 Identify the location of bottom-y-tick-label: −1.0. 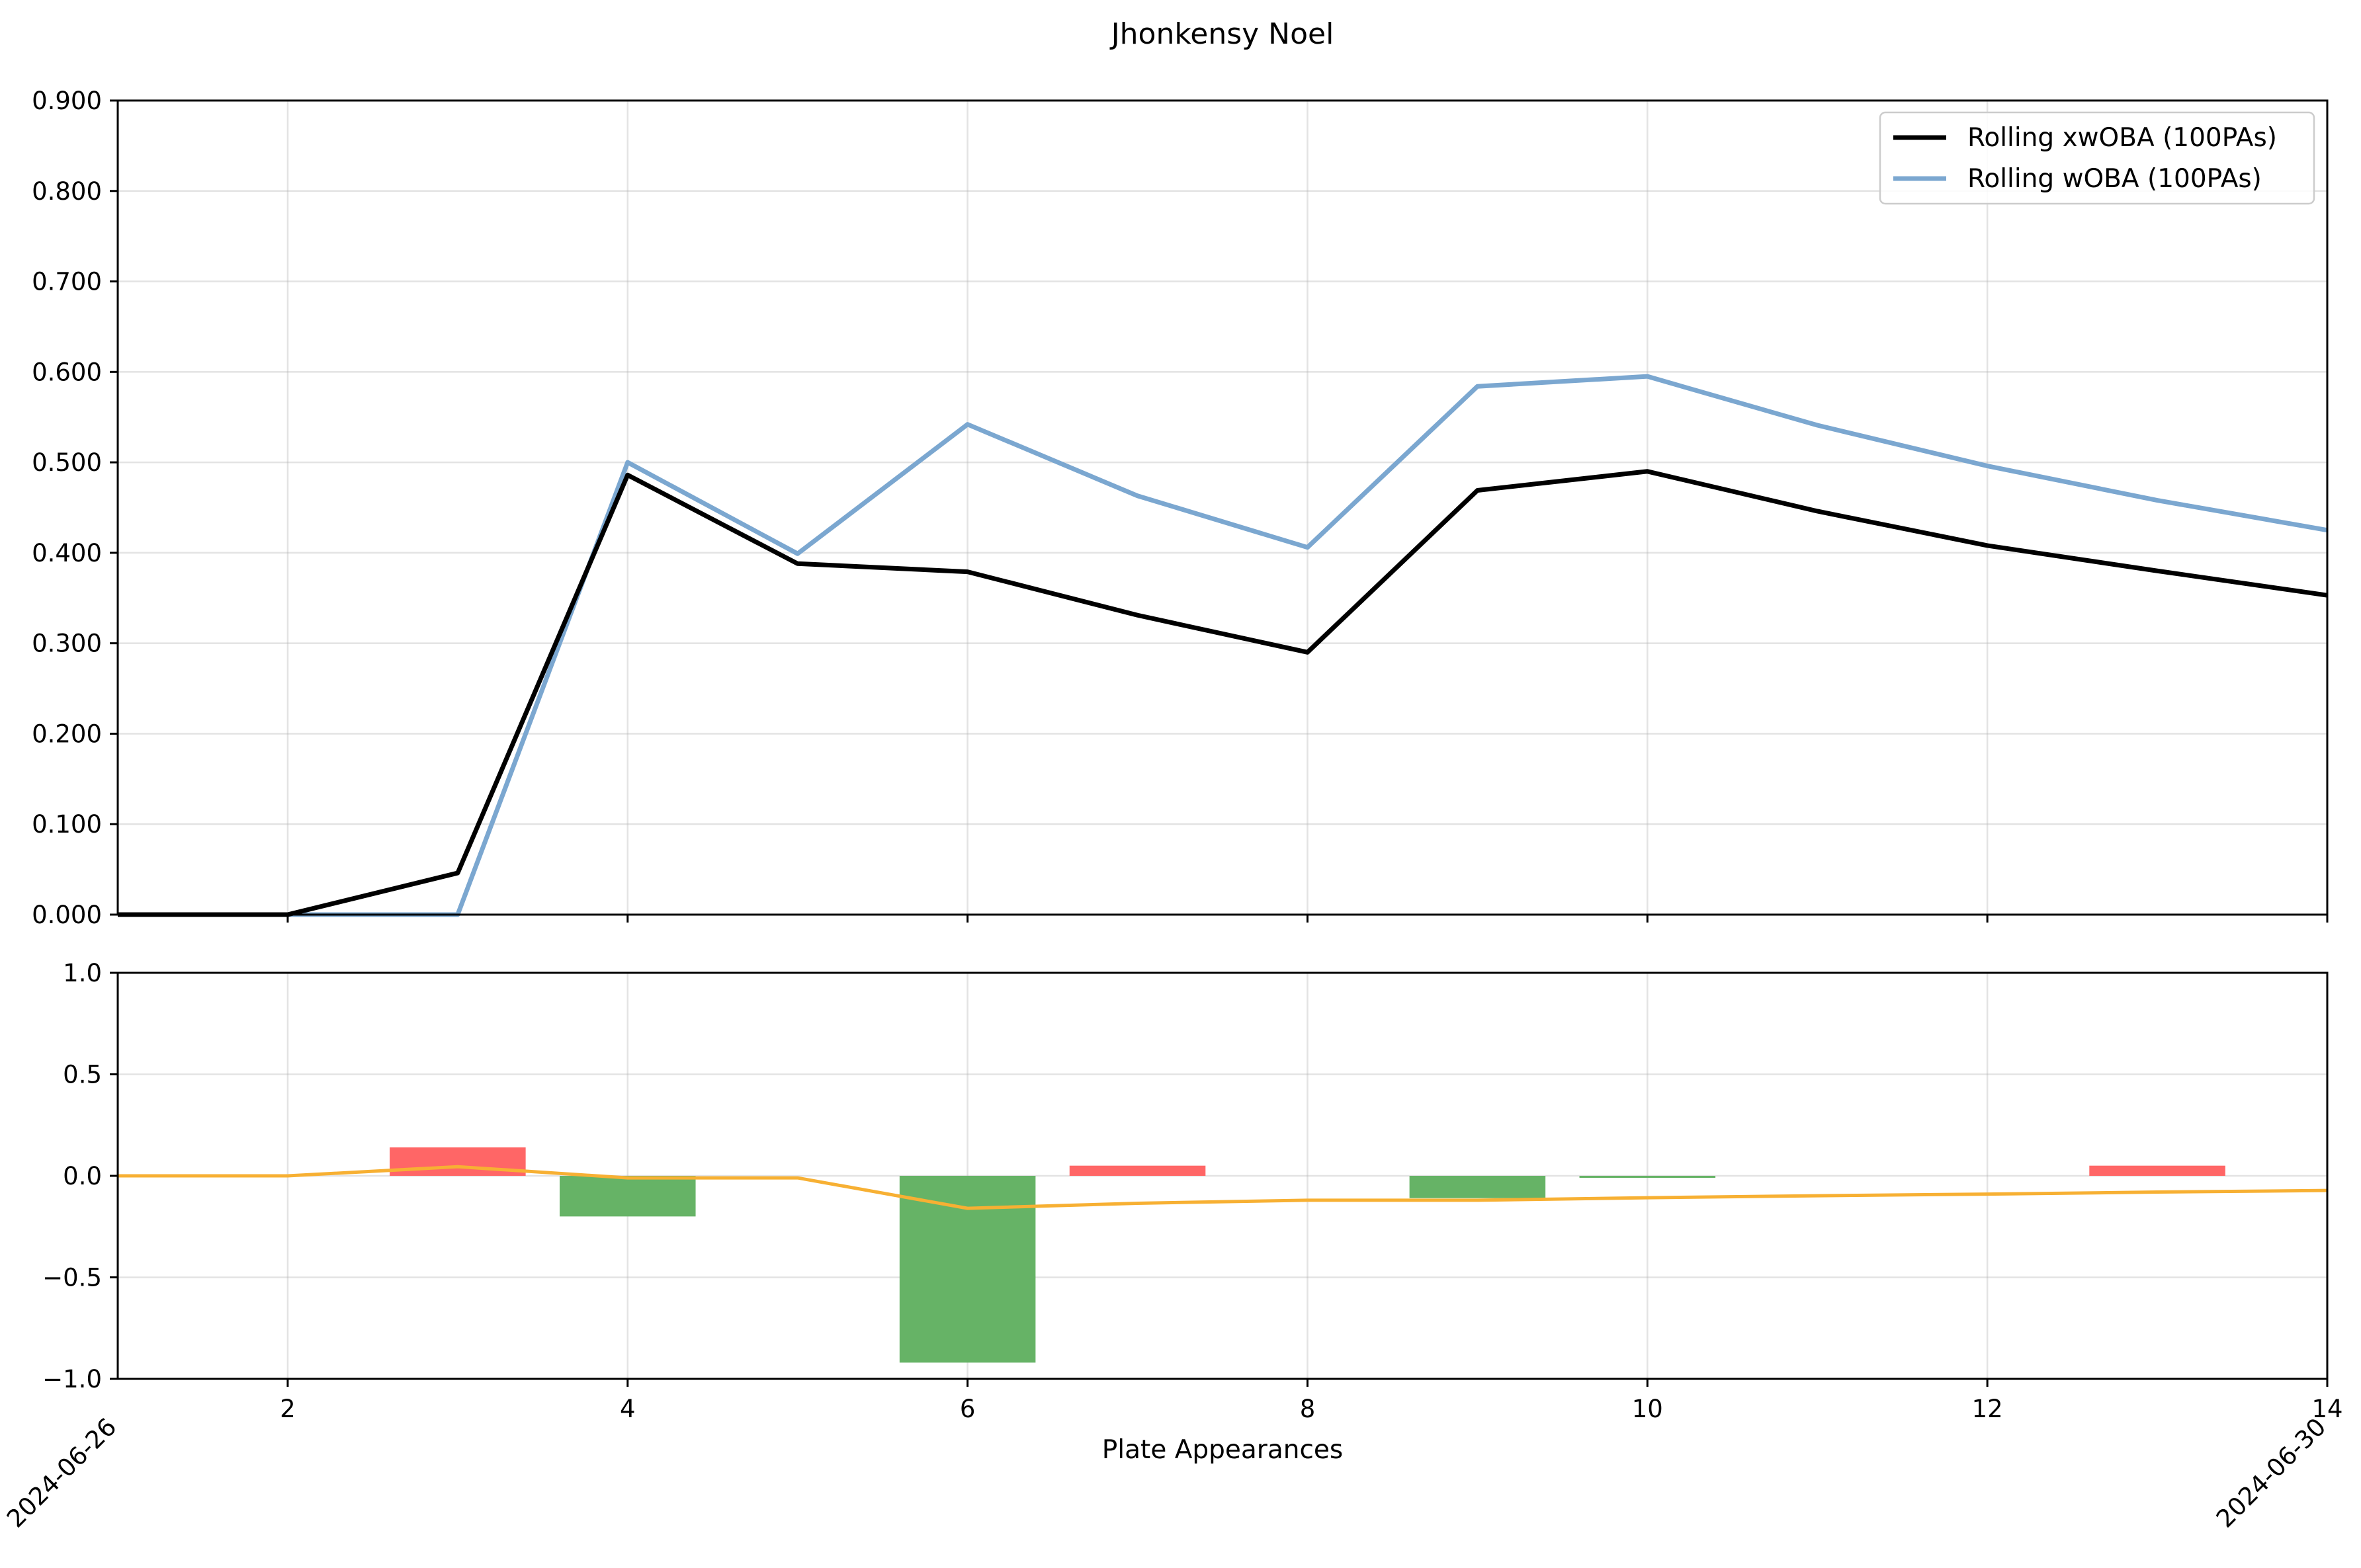
(72, 1379).